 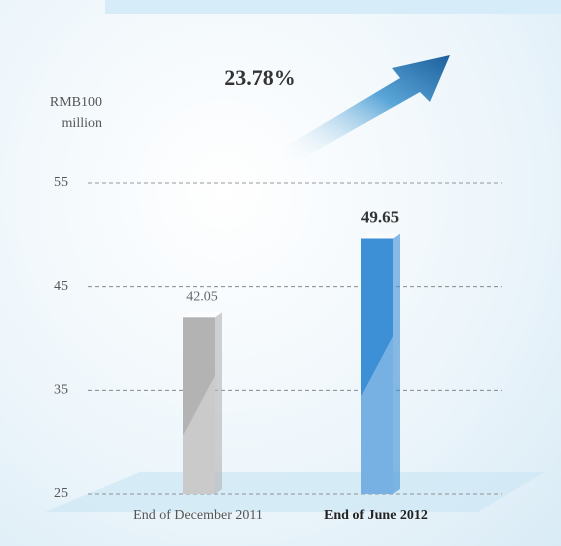 What do you see at coordinates (365, 107) in the screenshot?
I see `growth-arrow` at bounding box center [365, 107].